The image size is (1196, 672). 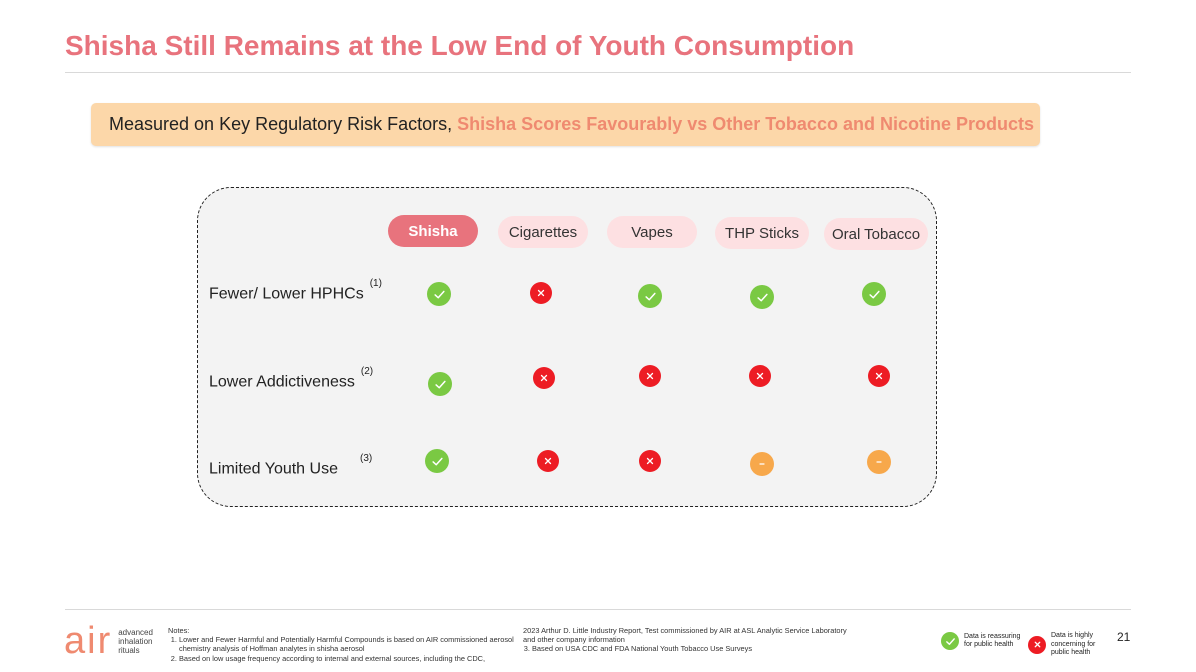 What do you see at coordinates (543, 232) in the screenshot?
I see `column-header-cigarettes: Cigarettes` at bounding box center [543, 232].